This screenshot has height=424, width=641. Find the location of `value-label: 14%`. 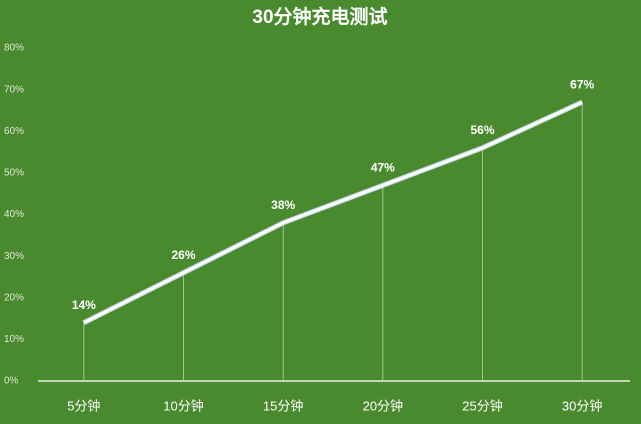

value-label: 14% is located at coordinates (84, 305).